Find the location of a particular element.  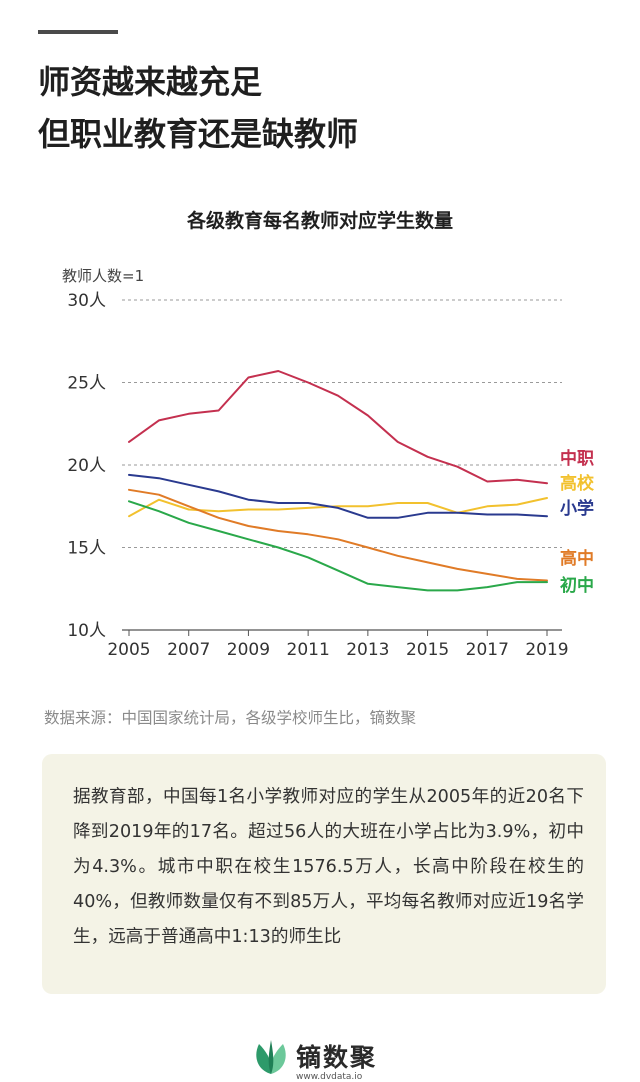

y-tick-label: 30人 is located at coordinates (86, 301).